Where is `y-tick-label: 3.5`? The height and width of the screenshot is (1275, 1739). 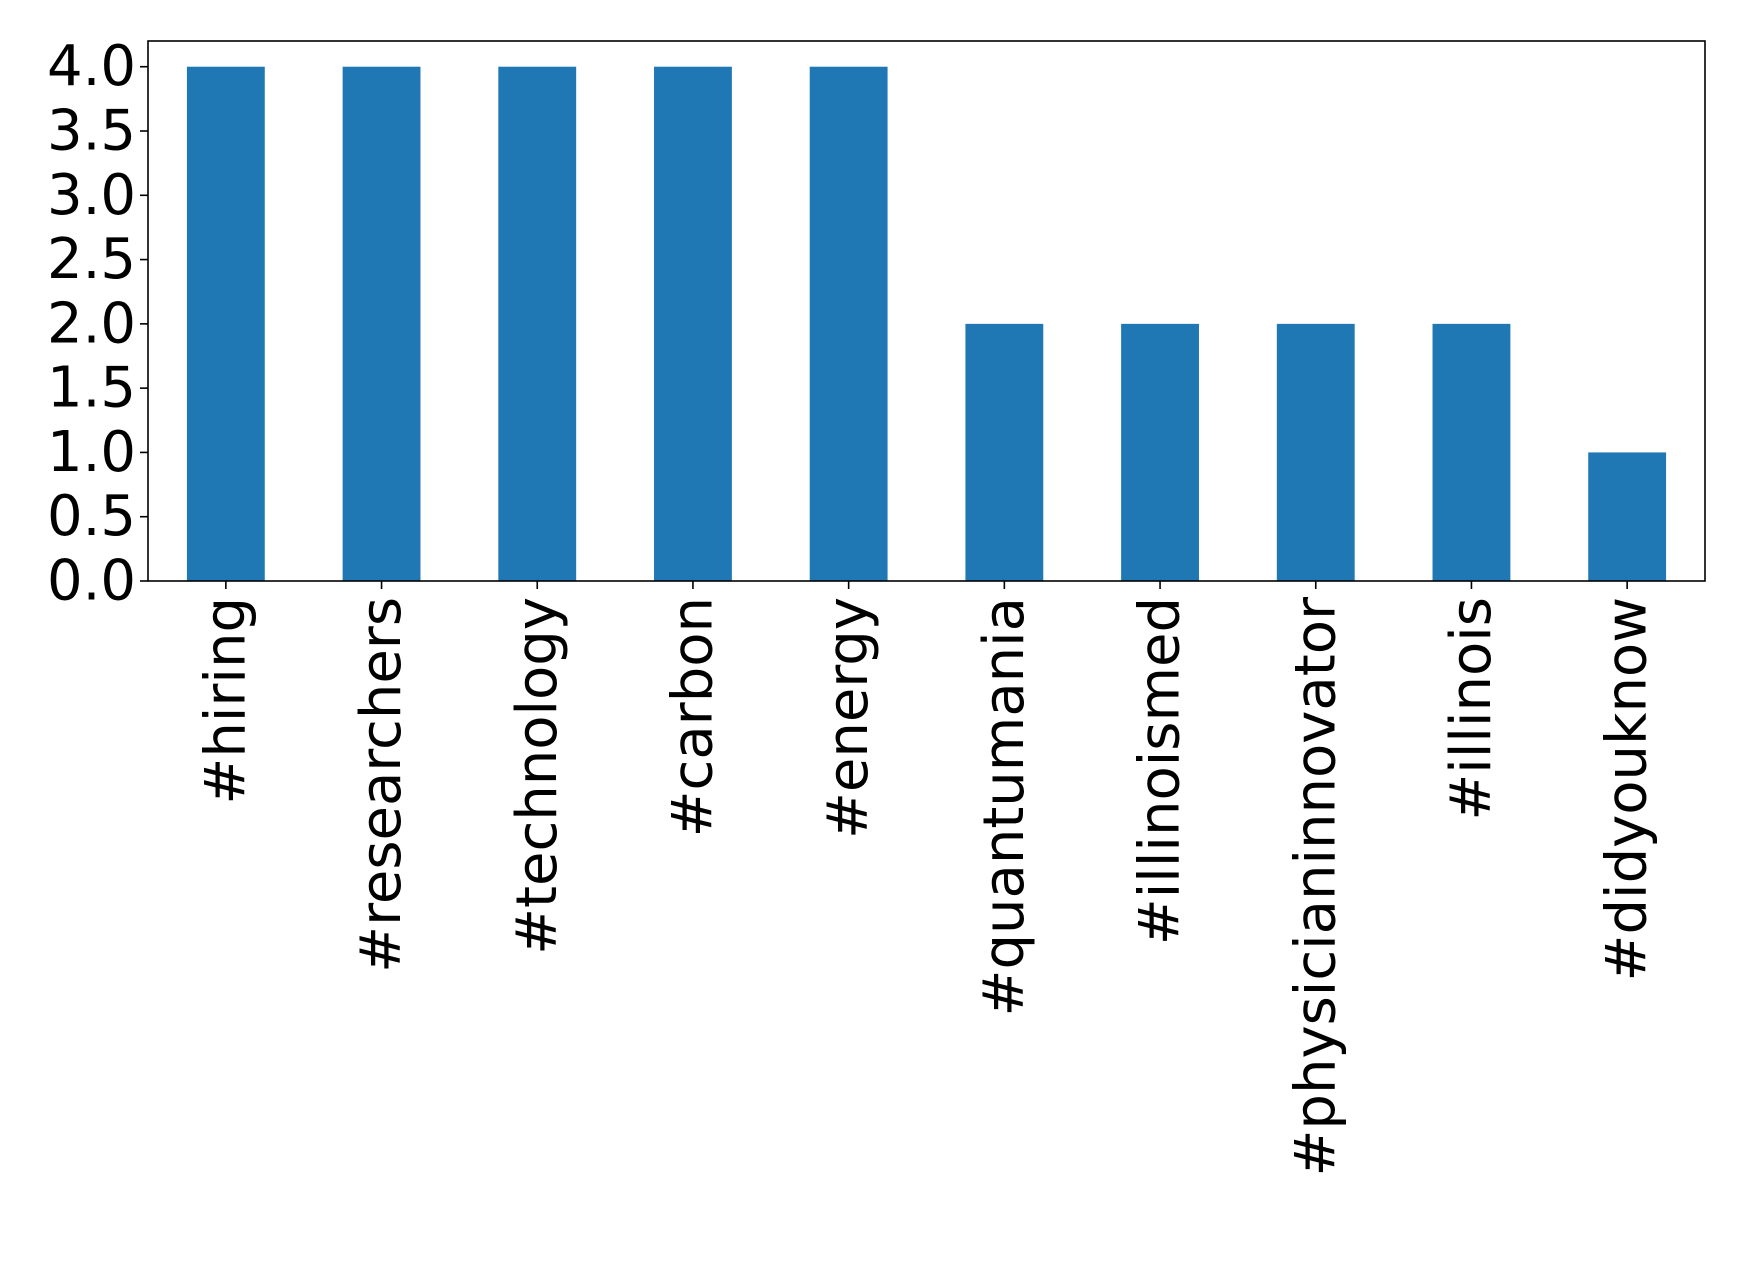 y-tick-label: 3.5 is located at coordinates (91, 131).